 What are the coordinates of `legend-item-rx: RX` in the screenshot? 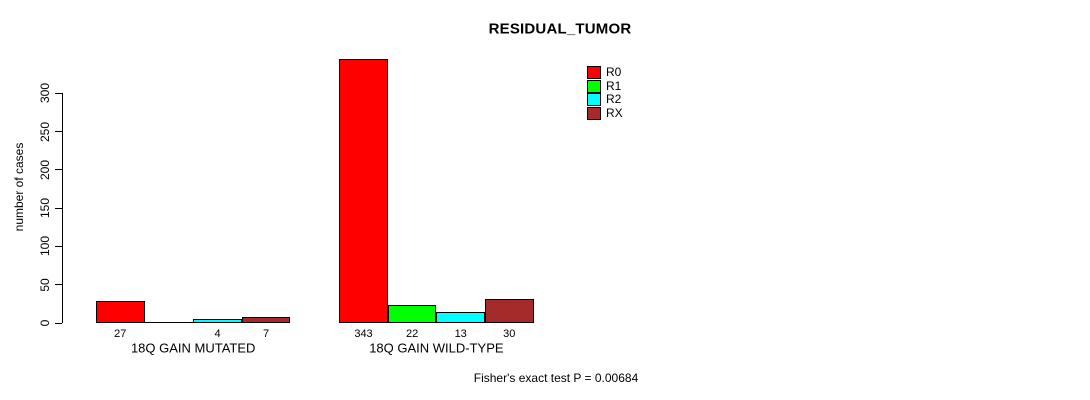 It's located at (605, 113).